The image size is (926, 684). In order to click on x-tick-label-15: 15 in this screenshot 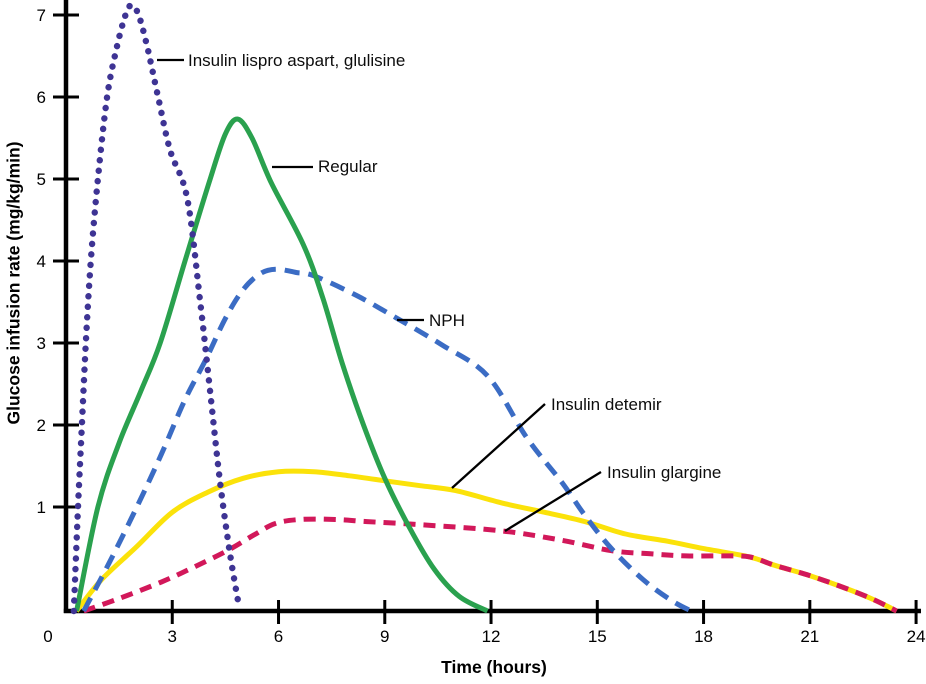, I will do `click(597, 636)`.